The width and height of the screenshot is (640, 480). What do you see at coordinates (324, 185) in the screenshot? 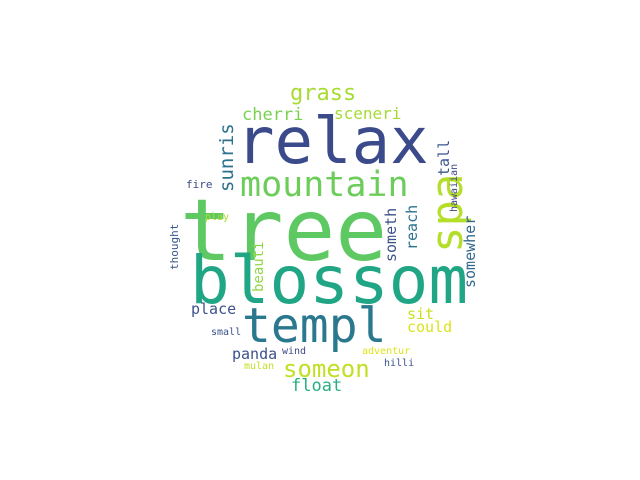
I see `word-mountain: mountain` at bounding box center [324, 185].